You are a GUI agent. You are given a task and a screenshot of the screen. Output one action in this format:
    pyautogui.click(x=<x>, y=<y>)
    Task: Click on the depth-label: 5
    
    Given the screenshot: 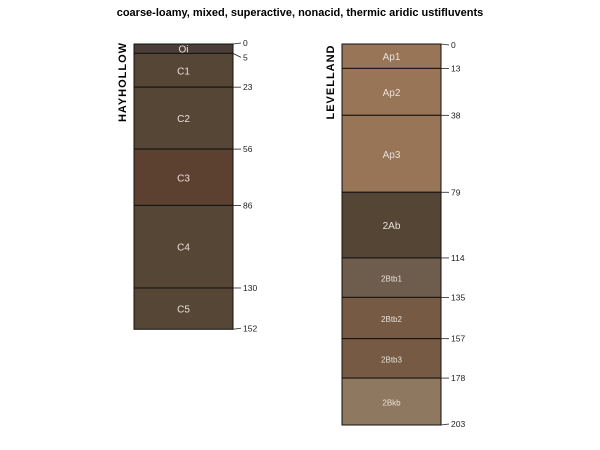 What is the action you would take?
    pyautogui.click(x=245, y=57)
    